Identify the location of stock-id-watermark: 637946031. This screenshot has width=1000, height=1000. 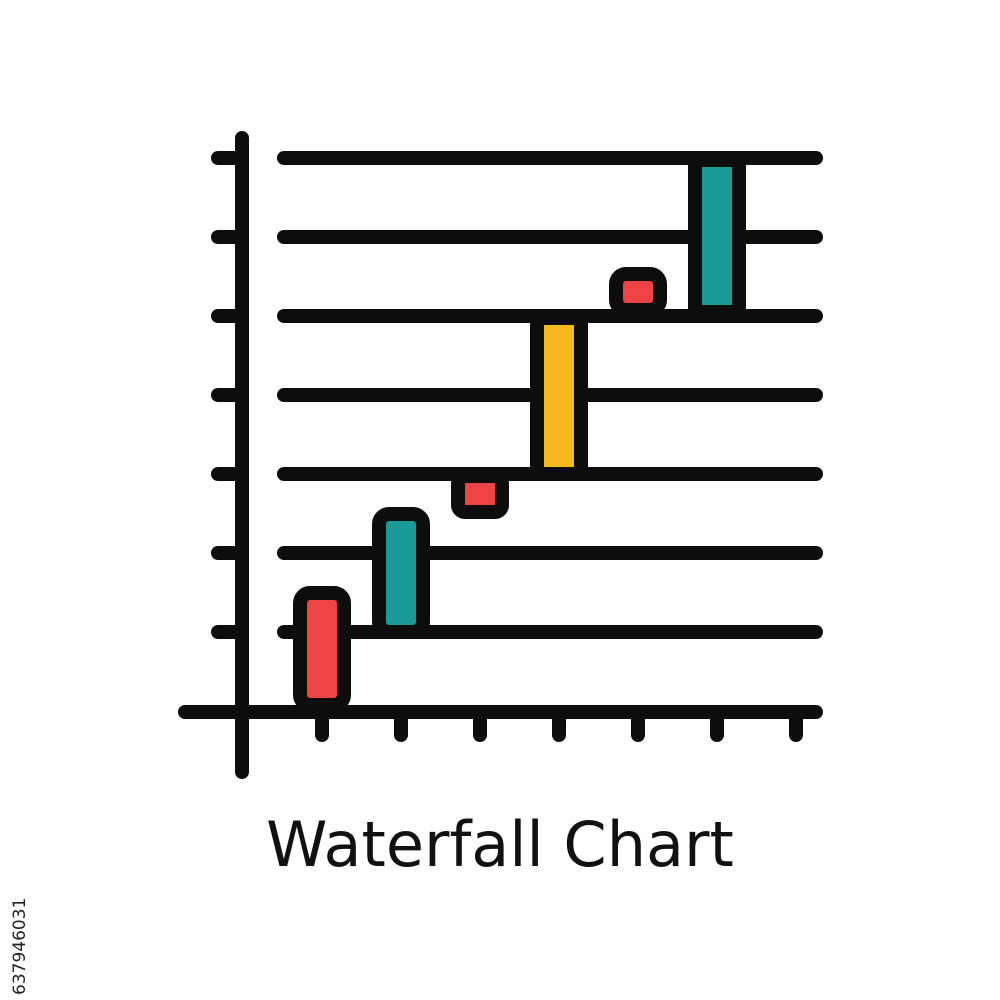
(22, 880).